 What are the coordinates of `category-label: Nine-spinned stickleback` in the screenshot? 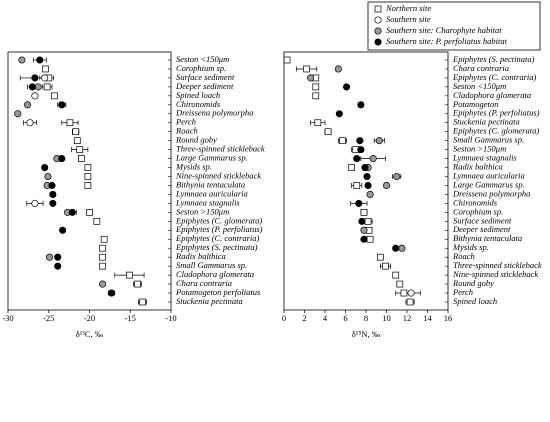 It's located at (218, 175).